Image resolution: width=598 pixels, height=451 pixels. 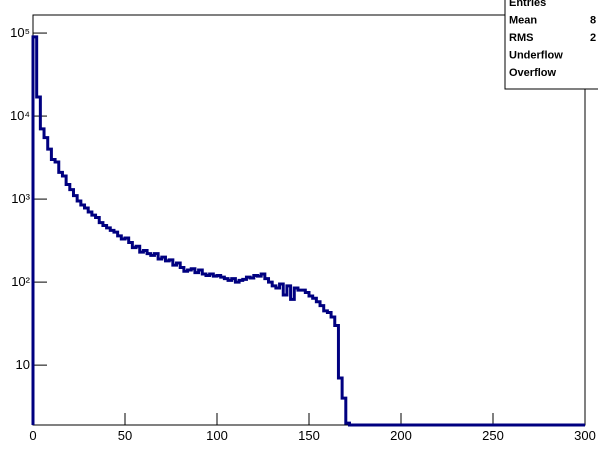 I want to click on stat-label: Mean, so click(x=523, y=21).